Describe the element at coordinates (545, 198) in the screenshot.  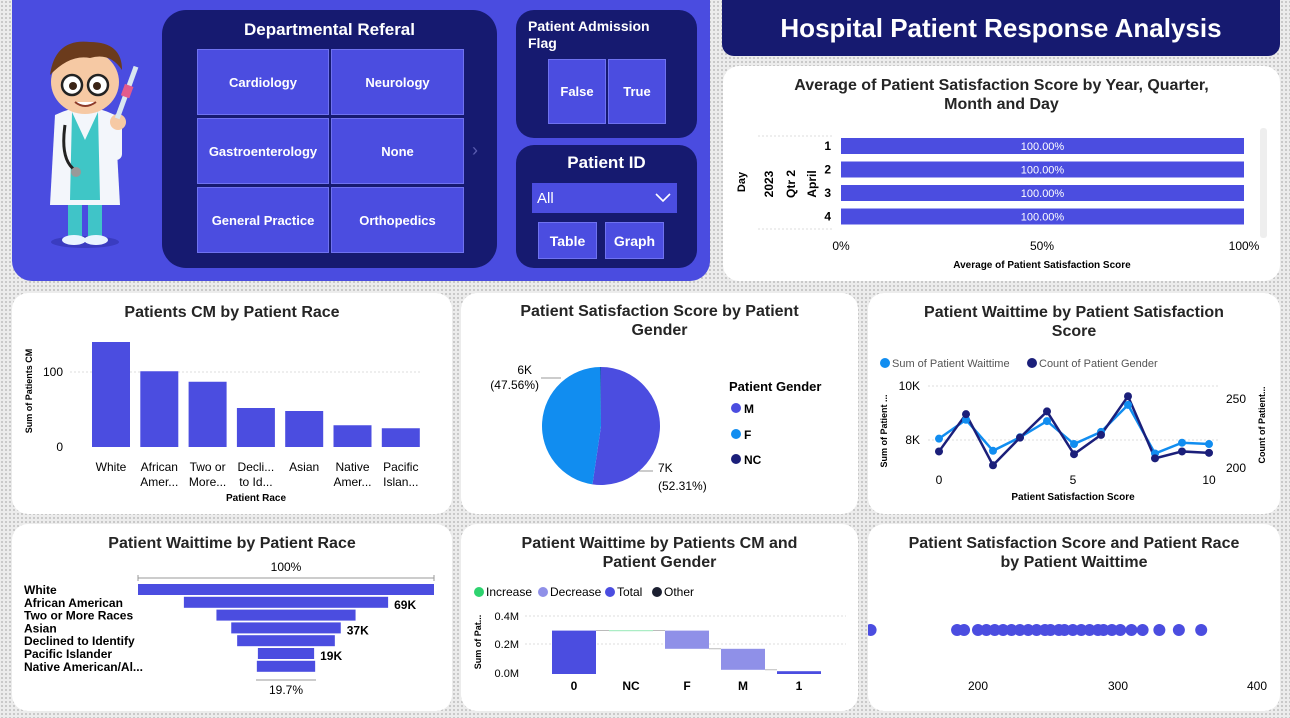
I see `patient-id-value: All` at that location.